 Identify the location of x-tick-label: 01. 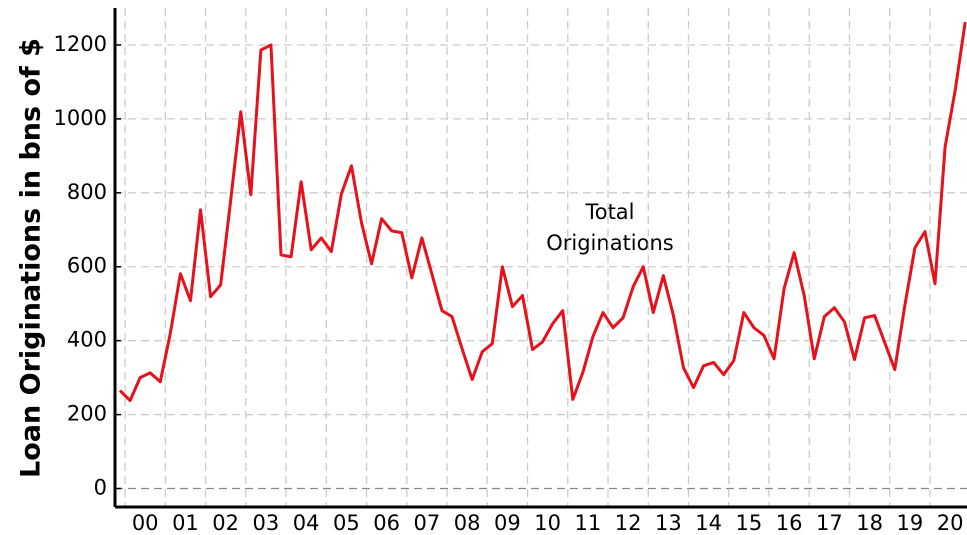
(185, 523).